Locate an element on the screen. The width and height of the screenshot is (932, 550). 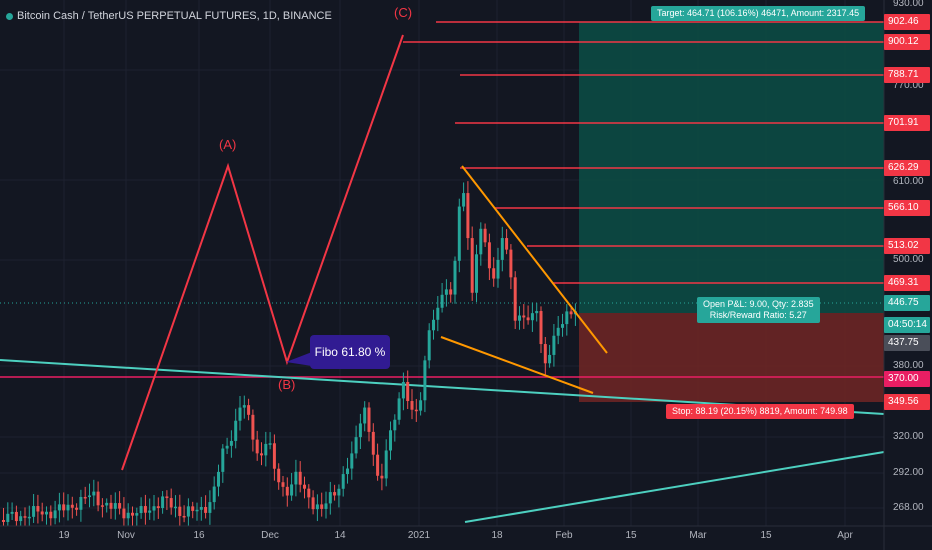
wedge-lower-line is located at coordinates (517, 365).